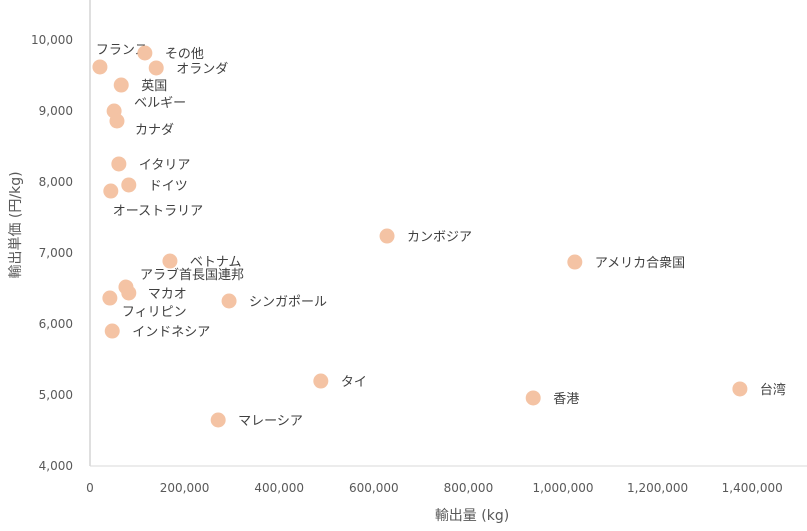 This screenshot has width=807, height=531. What do you see at coordinates (472, 516) in the screenshot?
I see `x-axis-title: 輸出量 (kg)` at bounding box center [472, 516].